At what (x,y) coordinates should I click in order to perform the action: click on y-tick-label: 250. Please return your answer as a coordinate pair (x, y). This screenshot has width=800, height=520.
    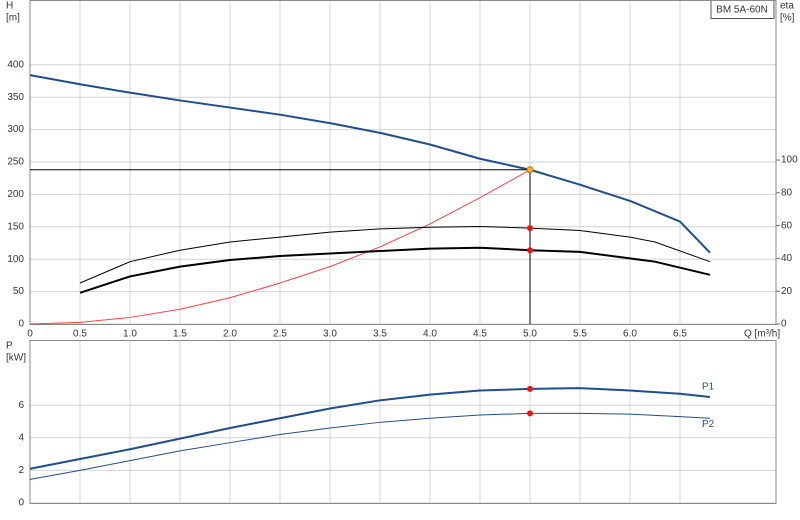
    Looking at the image, I should click on (15, 162).